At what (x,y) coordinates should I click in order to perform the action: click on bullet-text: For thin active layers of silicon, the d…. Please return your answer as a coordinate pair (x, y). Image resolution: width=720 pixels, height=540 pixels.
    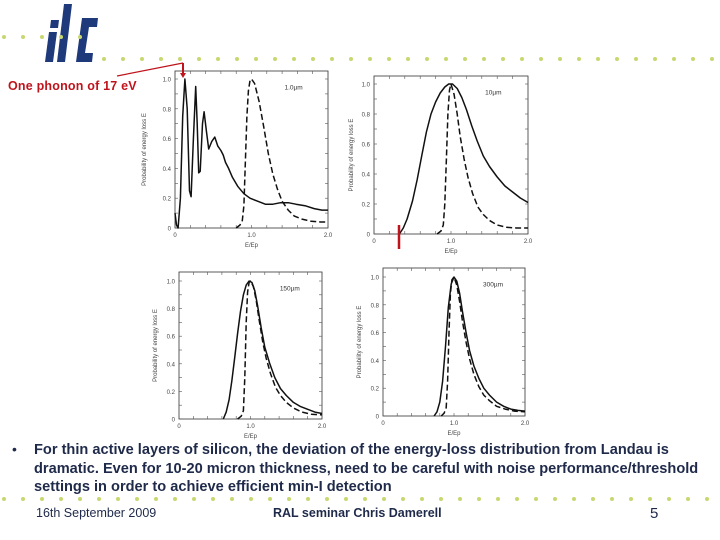
    Looking at the image, I should click on (366, 468).